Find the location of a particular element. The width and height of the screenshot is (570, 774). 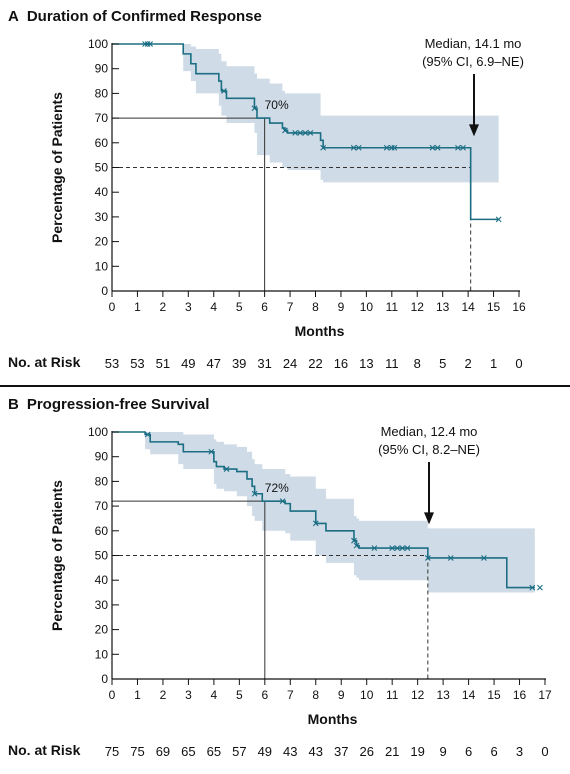

panel-title-text: Progression-free Survival is located at coordinates (118, 404).